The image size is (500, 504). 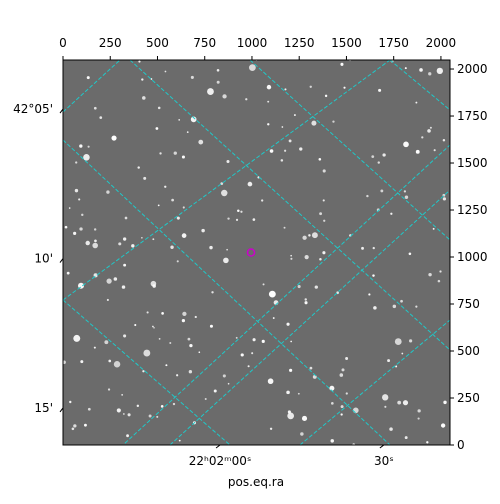 What do you see at coordinates (256, 482) in the screenshot?
I see `x-label: pos.eq.ra` at bounding box center [256, 482].